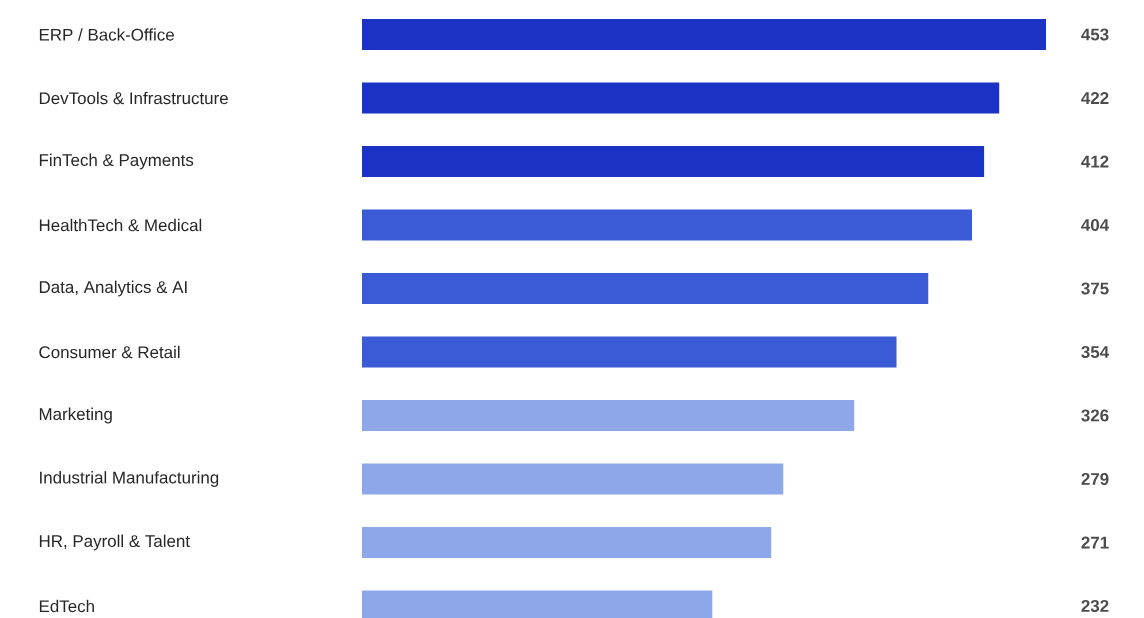 This screenshot has width=1144, height=618. I want to click on data-label: 422, so click(1095, 98).